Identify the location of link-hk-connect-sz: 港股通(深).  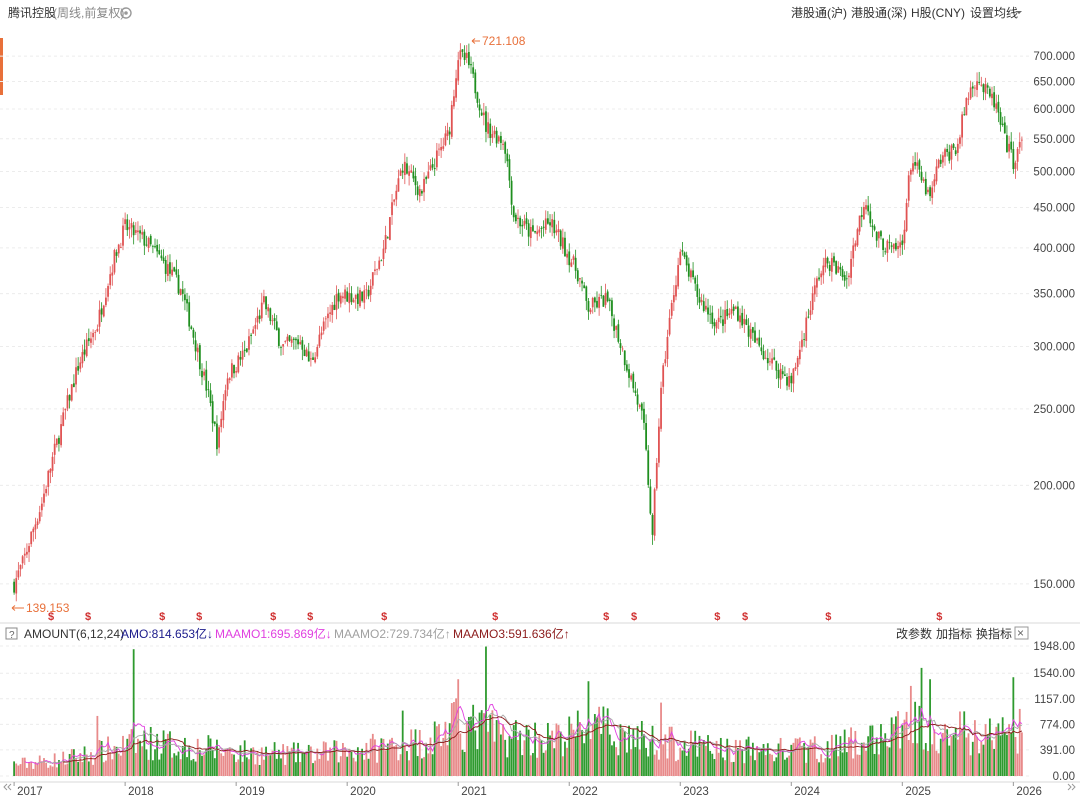
(879, 13).